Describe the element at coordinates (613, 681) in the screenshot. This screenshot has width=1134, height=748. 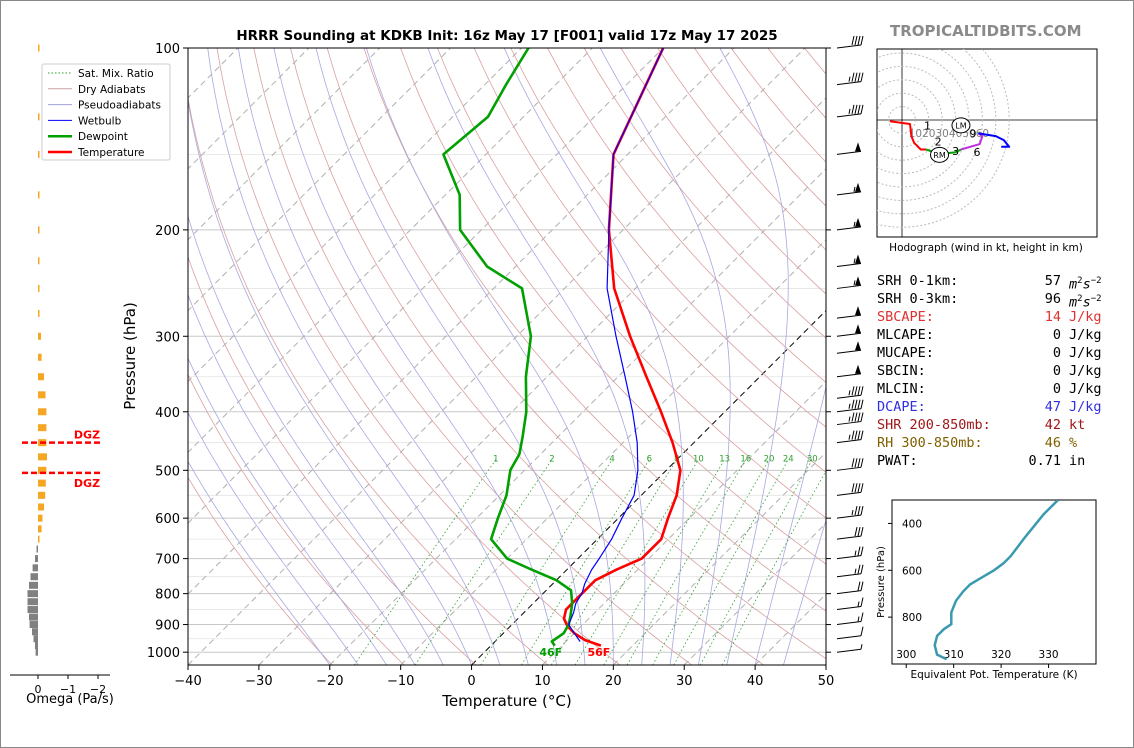
I see `x-tick-label: 20` at that location.